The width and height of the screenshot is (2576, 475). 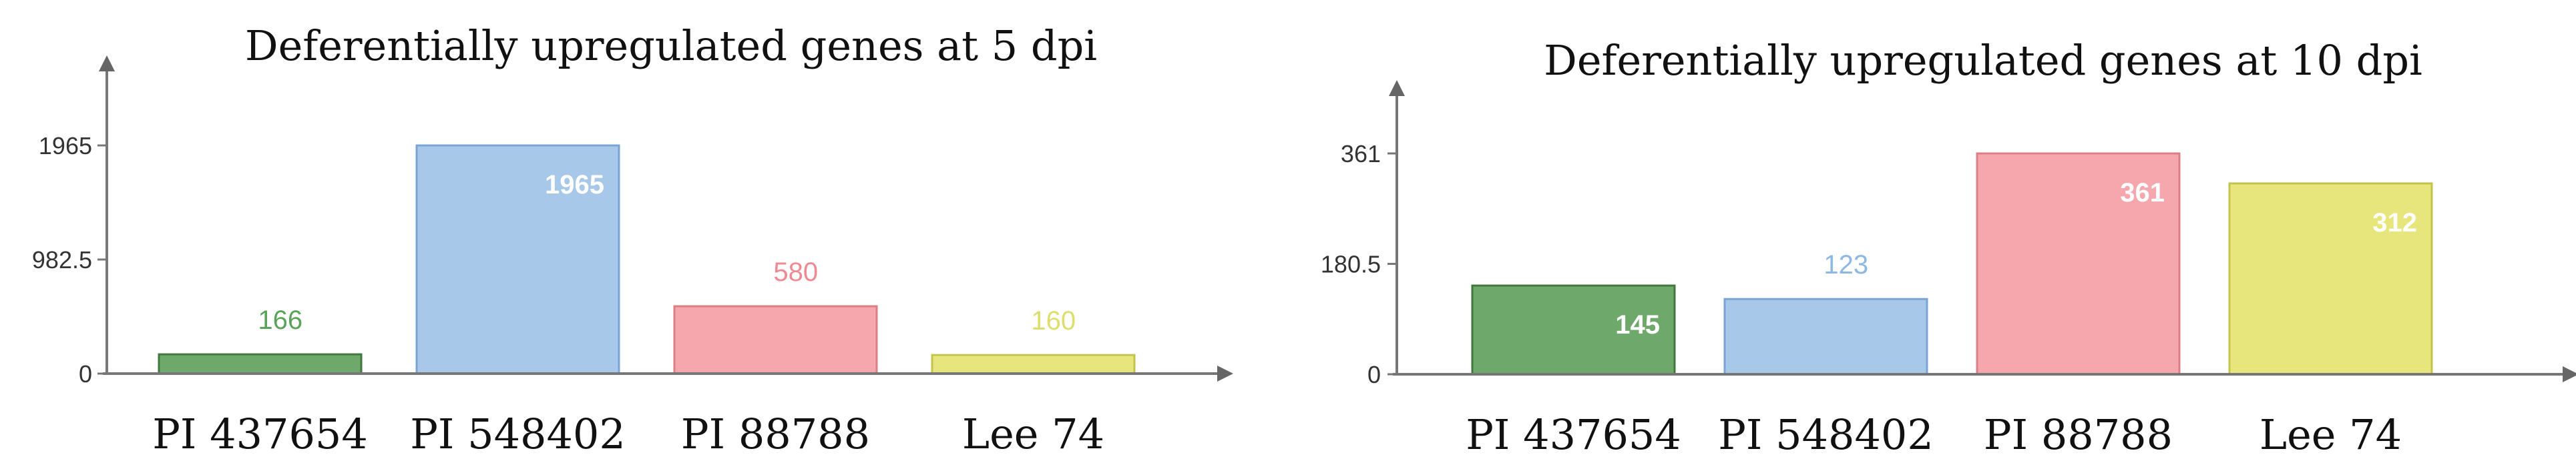 I want to click on bar-data-label: 160, so click(x=1053, y=321).